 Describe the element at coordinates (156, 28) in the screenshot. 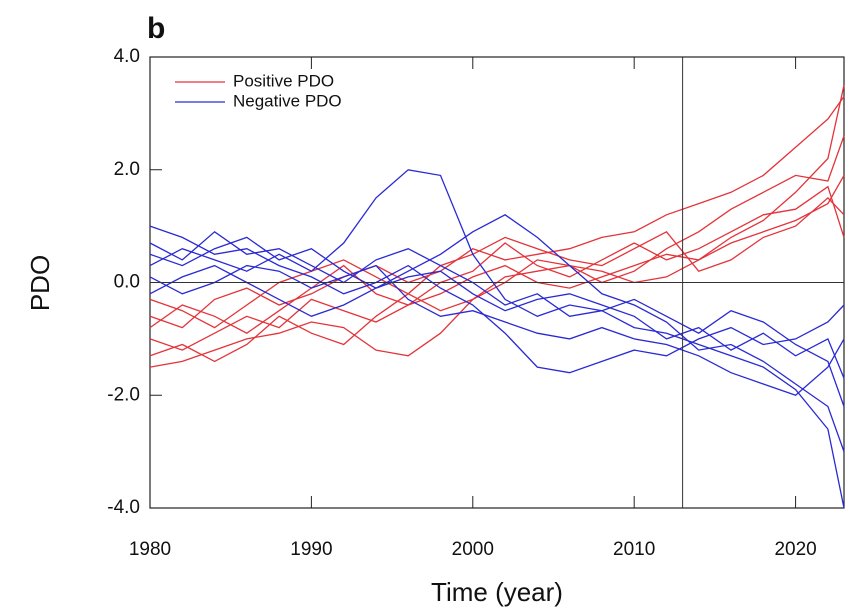

I see `panel-label: b` at that location.